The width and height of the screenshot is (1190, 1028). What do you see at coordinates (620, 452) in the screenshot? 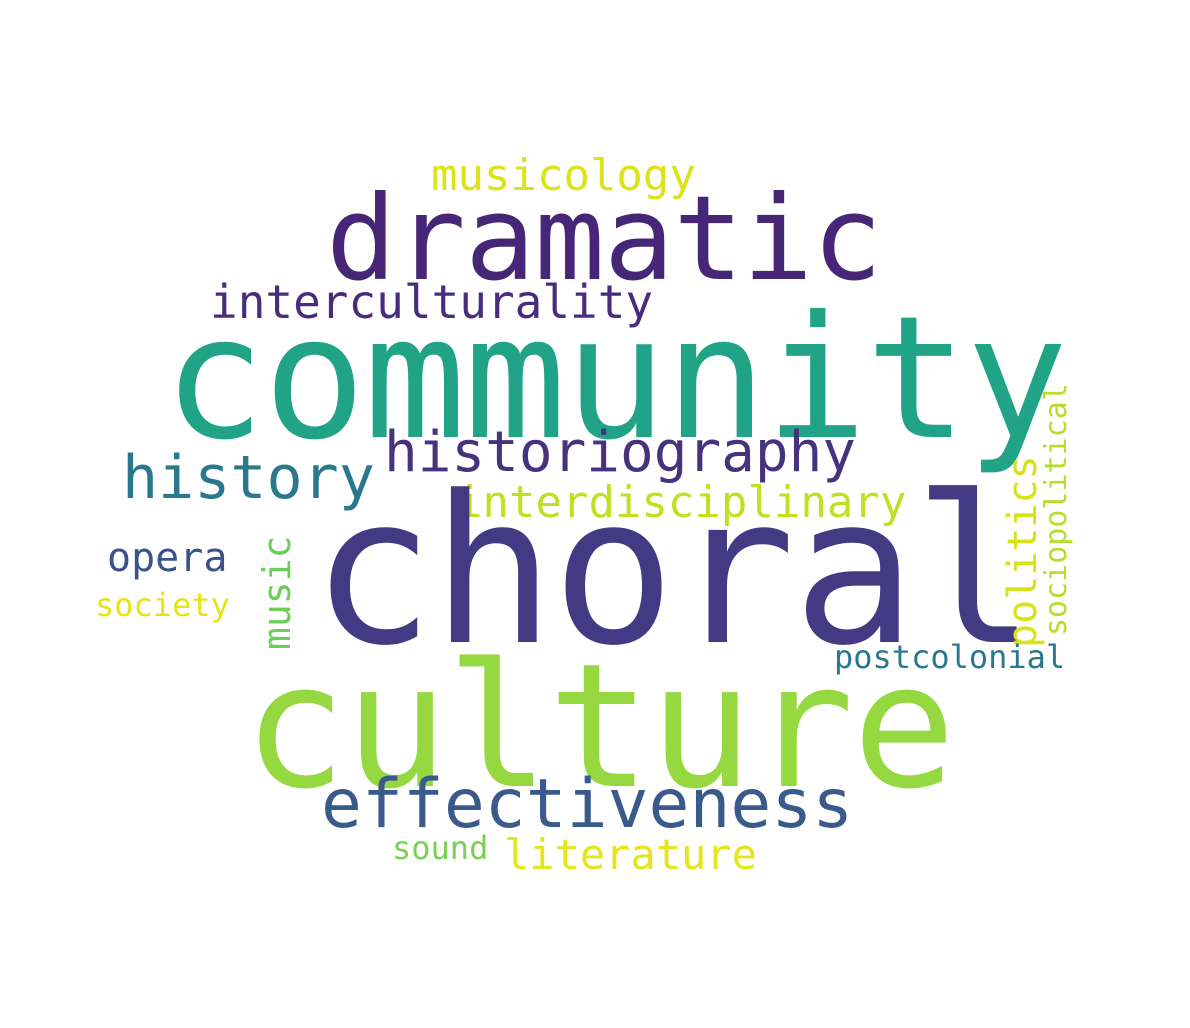
I see `word-historiography: historiography` at bounding box center [620, 452].